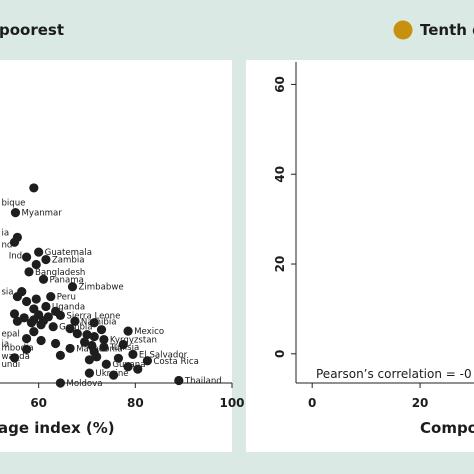  I want to click on point-label-guatemala: Guatemala, so click(68, 253).